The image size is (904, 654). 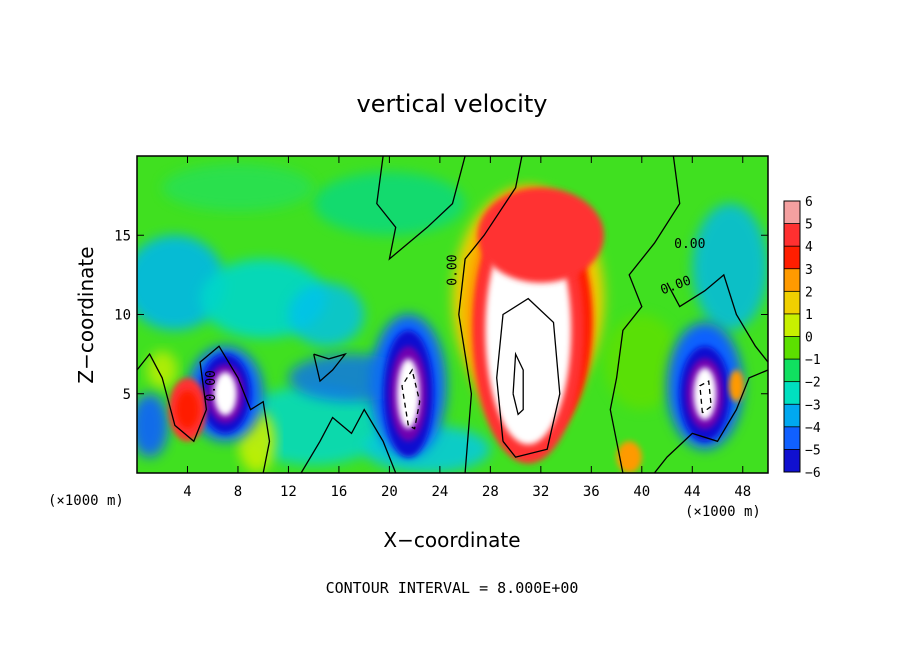 I want to click on x-tick-label: 12, so click(x=288, y=492).